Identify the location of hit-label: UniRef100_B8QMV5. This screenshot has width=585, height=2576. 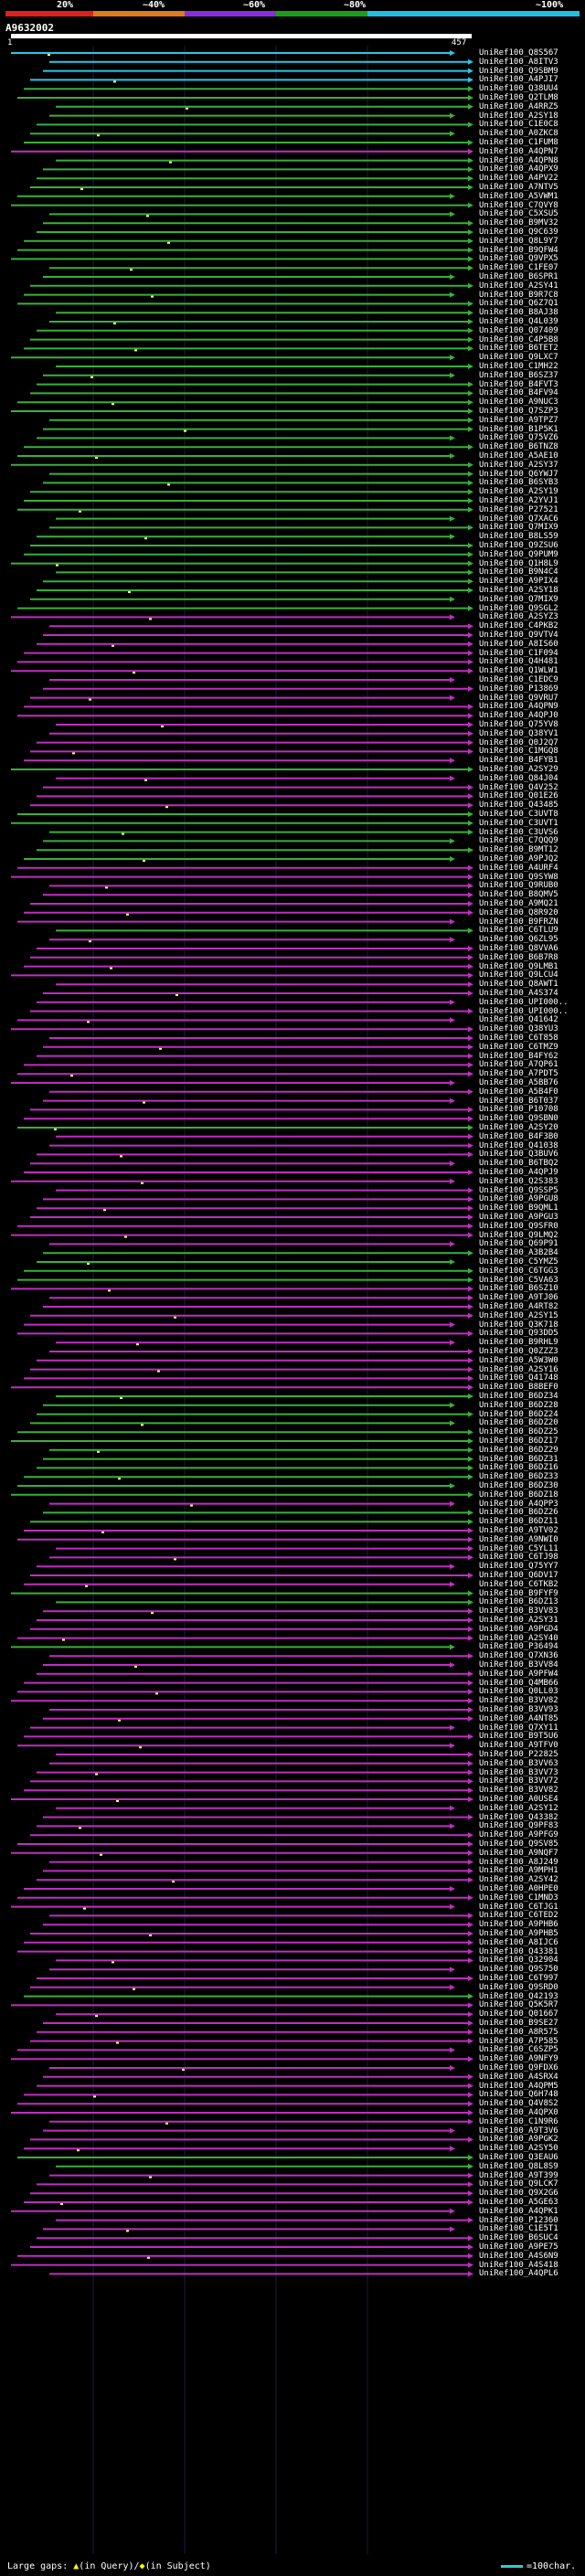
(518, 895).